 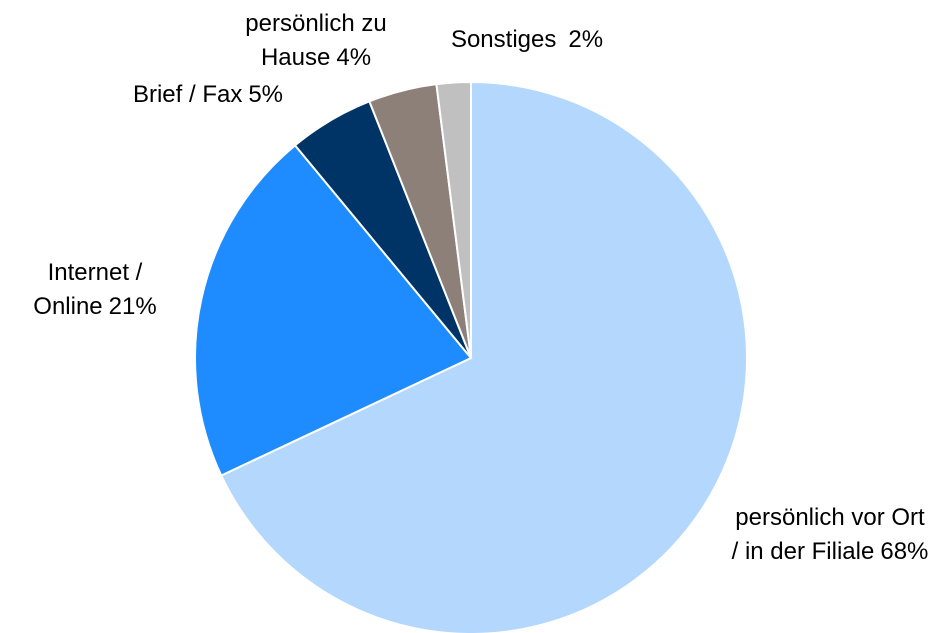 I want to click on value-label: 21%, so click(x=132, y=306).